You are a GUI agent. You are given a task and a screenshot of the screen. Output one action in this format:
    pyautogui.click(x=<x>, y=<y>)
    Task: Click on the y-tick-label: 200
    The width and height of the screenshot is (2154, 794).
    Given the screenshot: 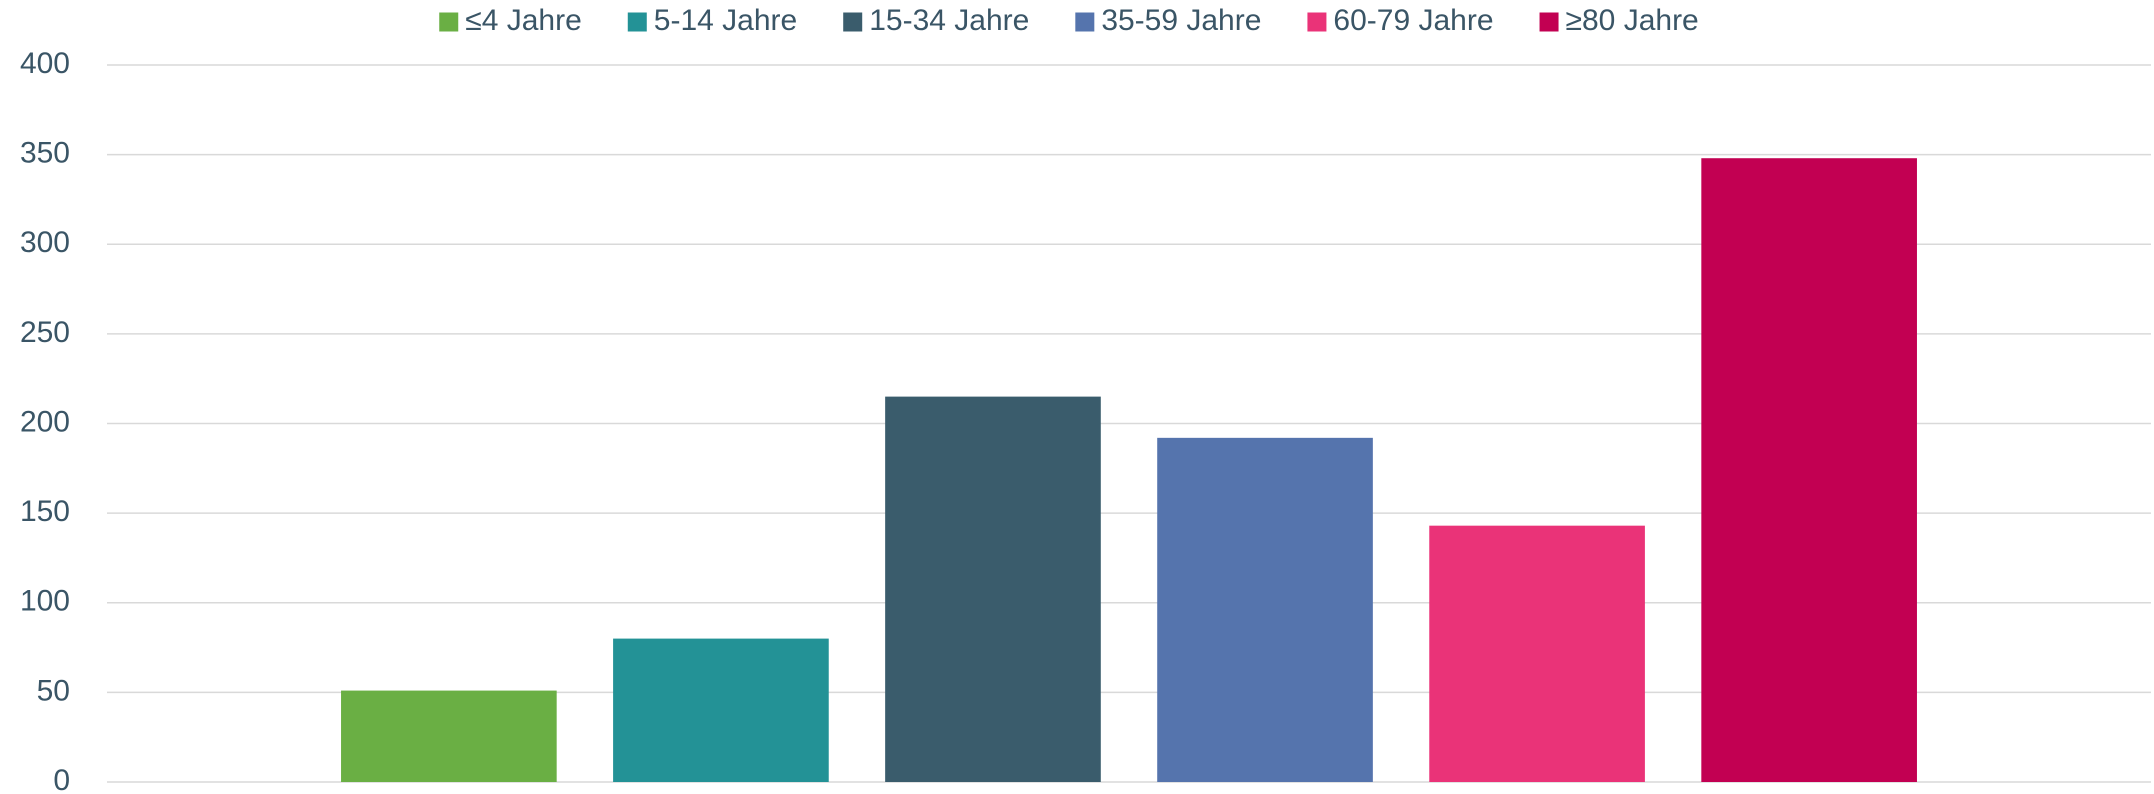 What is the action you would take?
    pyautogui.click(x=45, y=421)
    